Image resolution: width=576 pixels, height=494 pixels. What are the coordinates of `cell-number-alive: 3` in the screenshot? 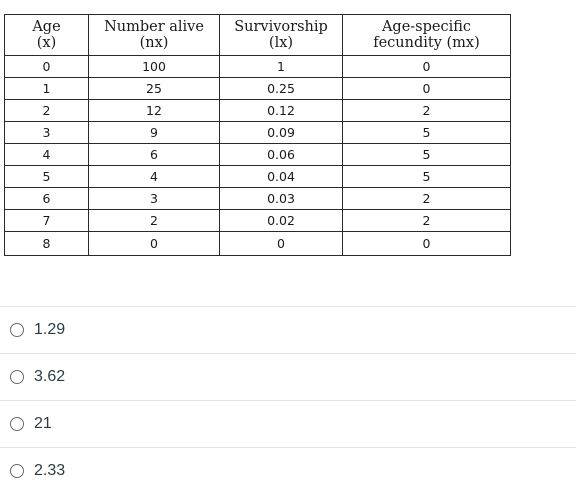 It's located at (154, 198).